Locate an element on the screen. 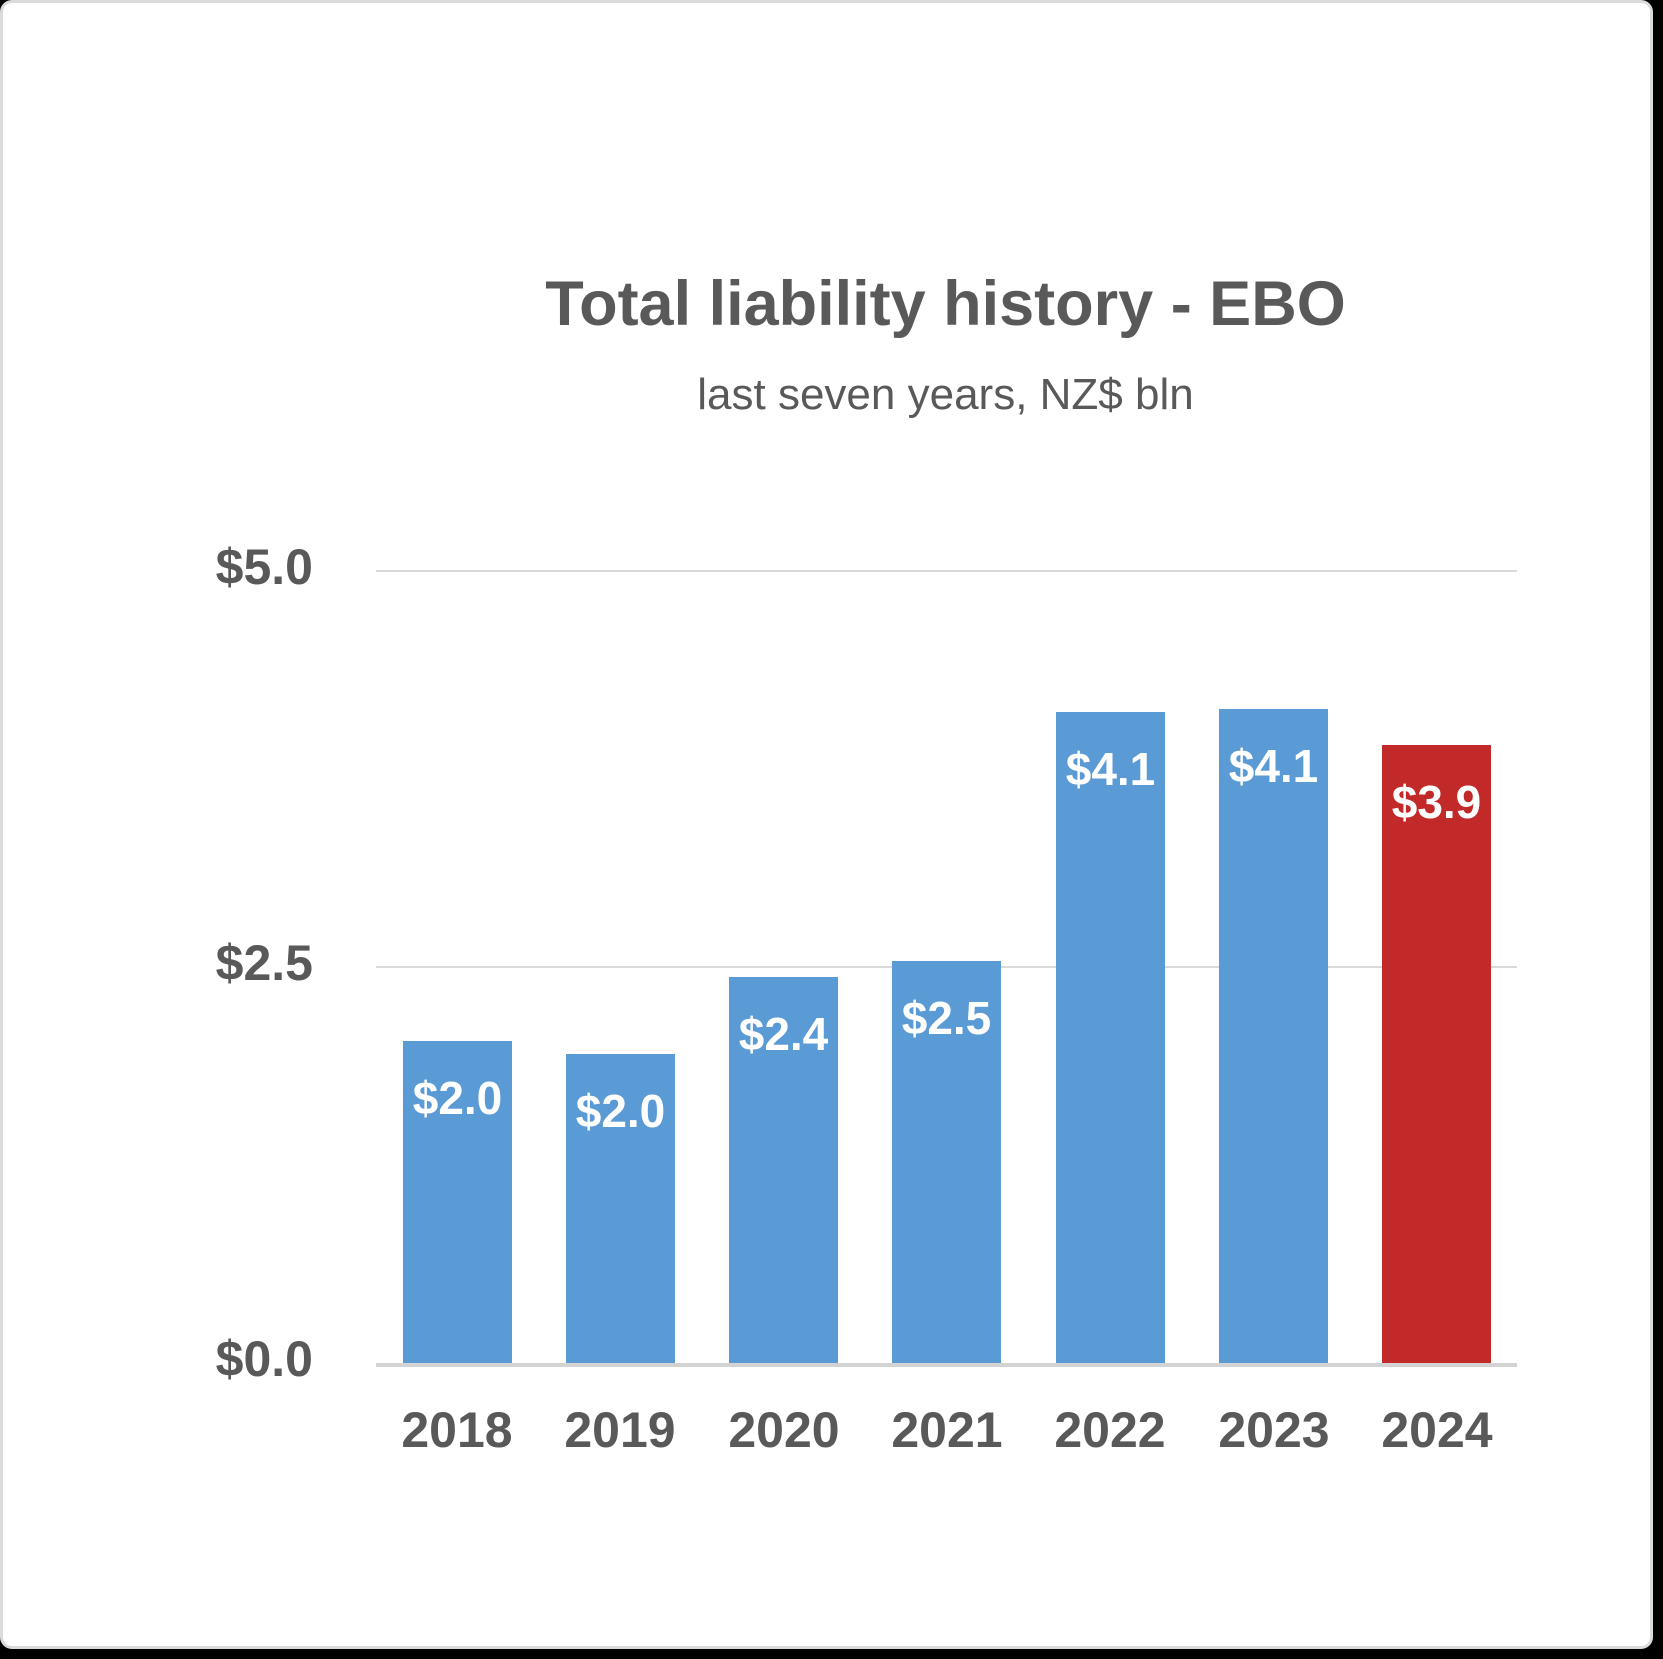  x-axis-baseline is located at coordinates (946, 1365).